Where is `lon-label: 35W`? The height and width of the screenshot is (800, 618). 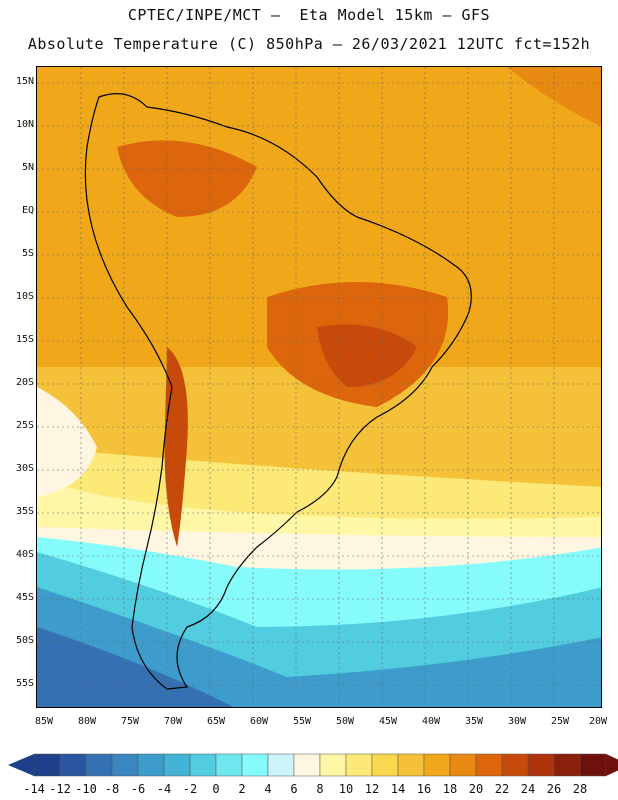 lon-label: 35W is located at coordinates (474, 721).